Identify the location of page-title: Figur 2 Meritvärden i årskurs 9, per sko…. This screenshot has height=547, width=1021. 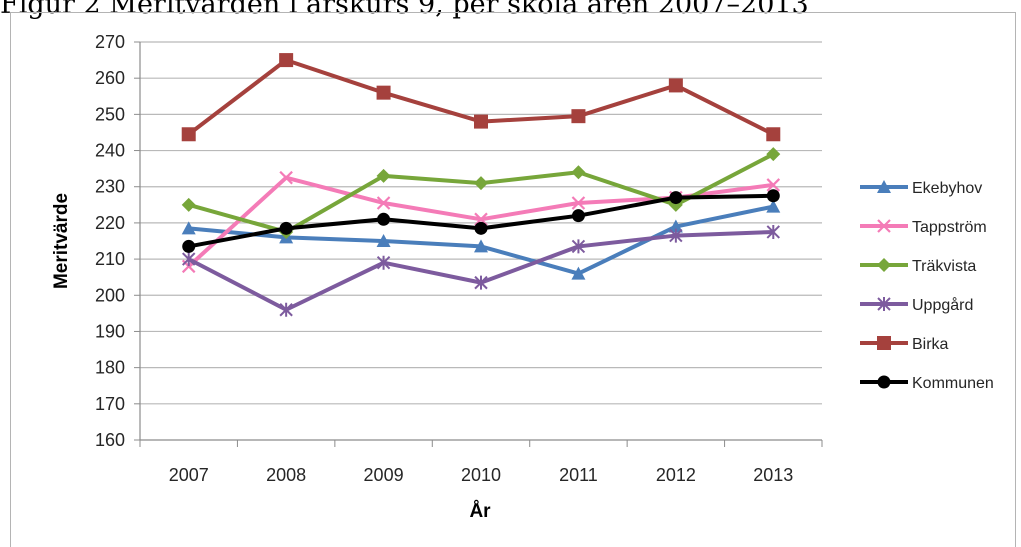
(404, 10).